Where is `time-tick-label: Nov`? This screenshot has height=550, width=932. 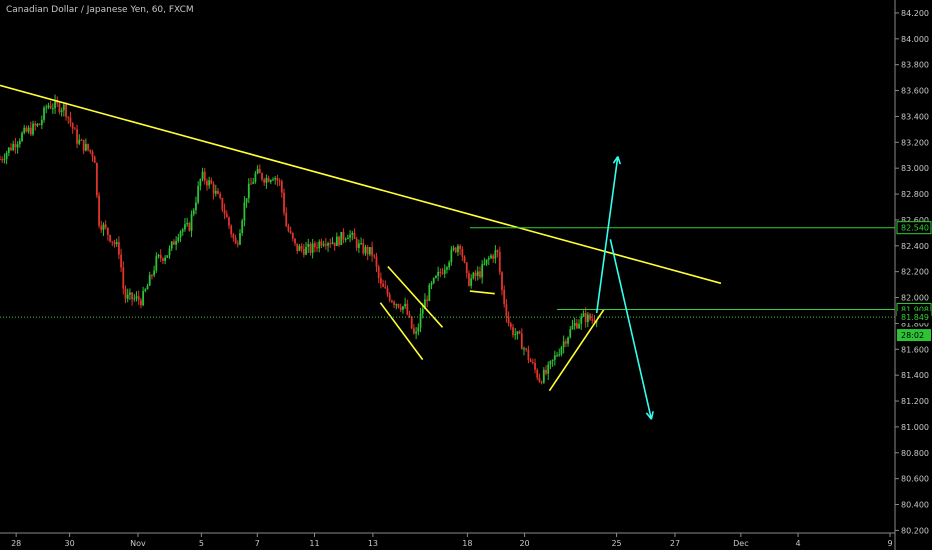
time-tick-label: Nov is located at coordinates (138, 543).